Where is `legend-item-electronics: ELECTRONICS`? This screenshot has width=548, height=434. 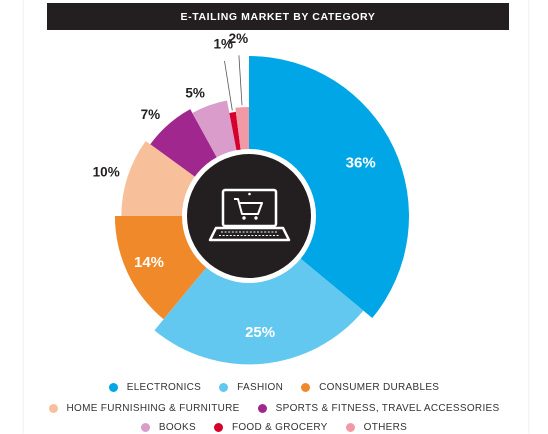 legend-item-electronics: ELECTRONICS is located at coordinates (155, 387).